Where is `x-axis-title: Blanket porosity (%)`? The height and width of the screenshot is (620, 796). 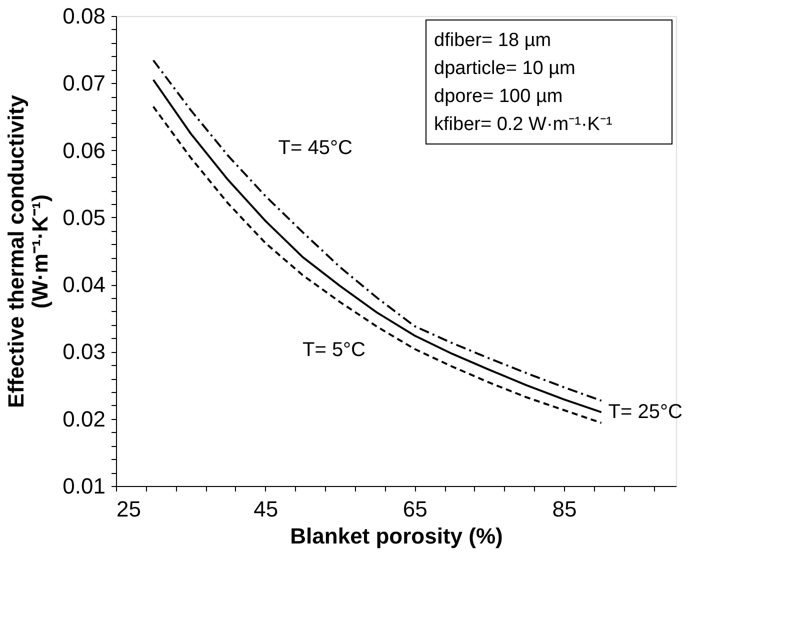 x-axis-title: Blanket porosity (%) is located at coordinates (396, 536).